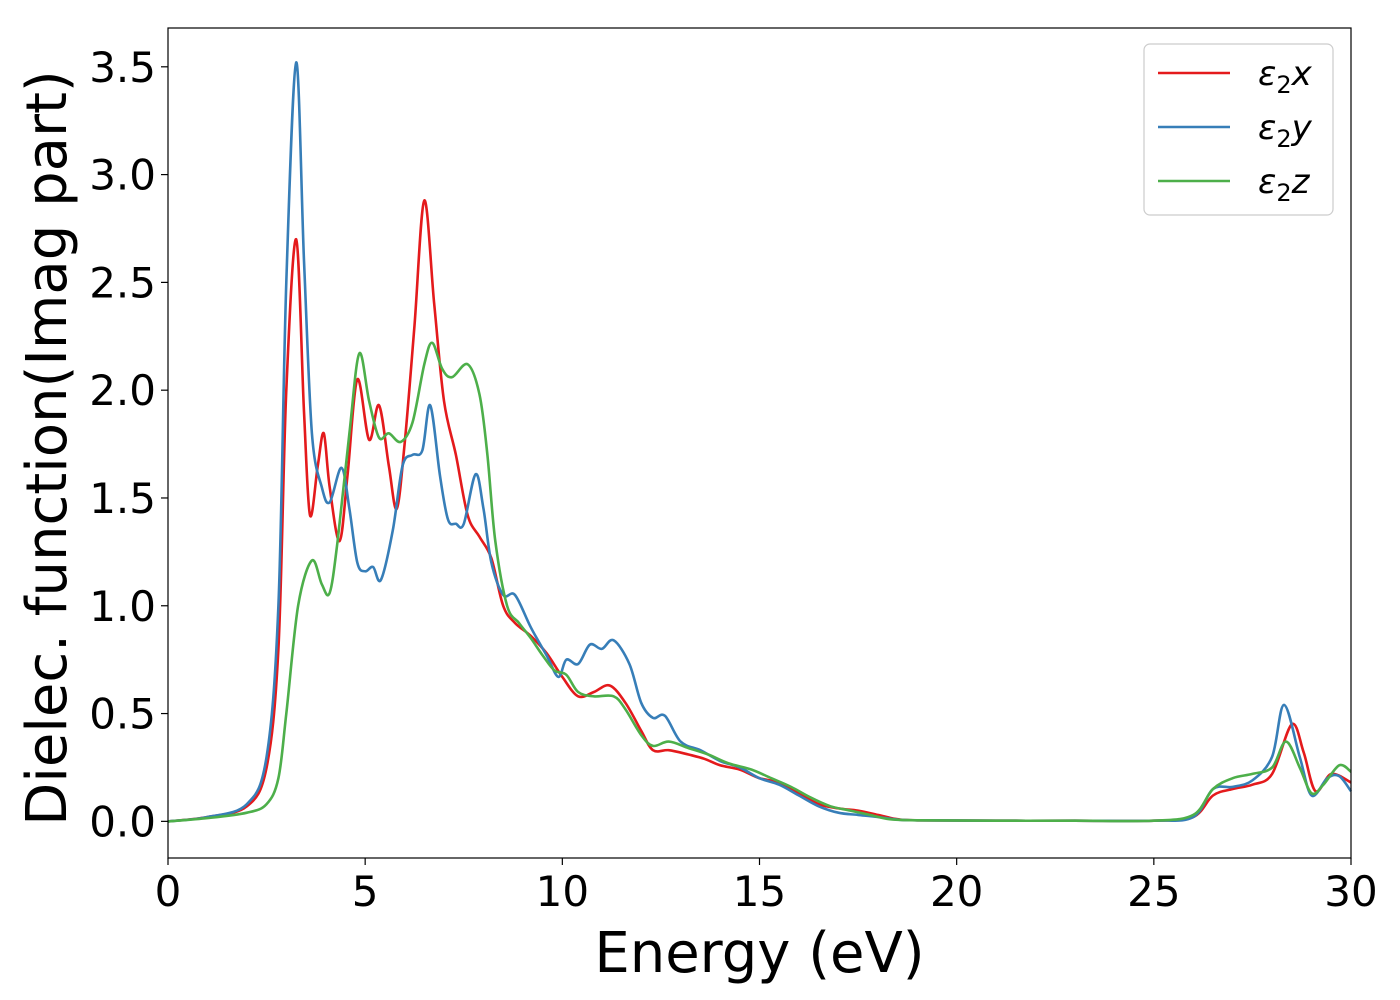 The width and height of the screenshot is (1400, 1000). What do you see at coordinates (47, 448) in the screenshot?
I see `y-axis-title: Dielec. function(Imag part)` at bounding box center [47, 448].